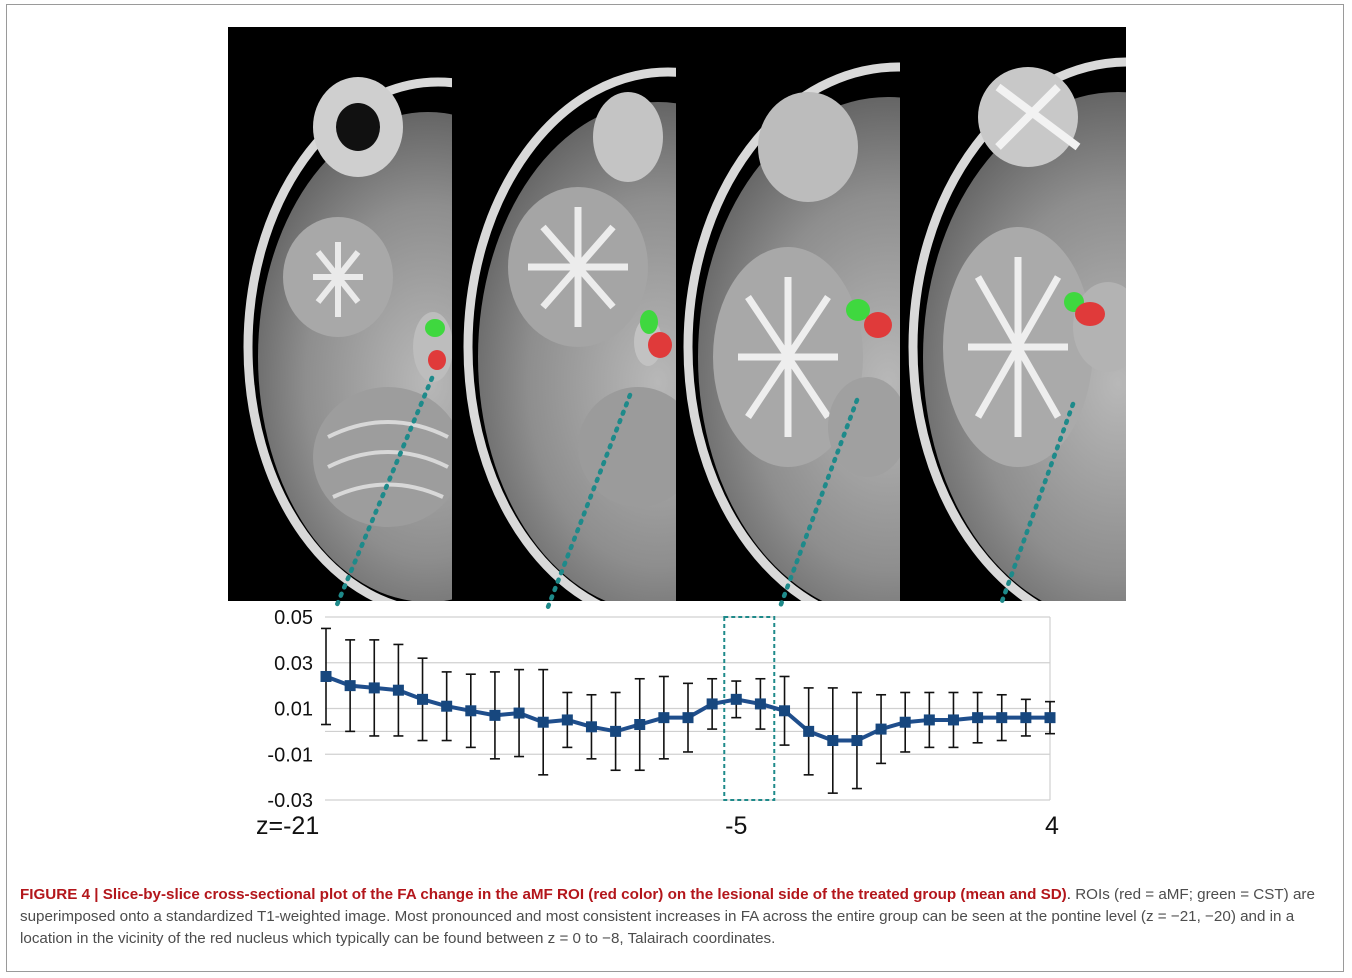 This screenshot has height=978, width=1352. Describe the element at coordinates (293, 710) in the screenshot. I see `y-tick-label: 0.01` at that location.